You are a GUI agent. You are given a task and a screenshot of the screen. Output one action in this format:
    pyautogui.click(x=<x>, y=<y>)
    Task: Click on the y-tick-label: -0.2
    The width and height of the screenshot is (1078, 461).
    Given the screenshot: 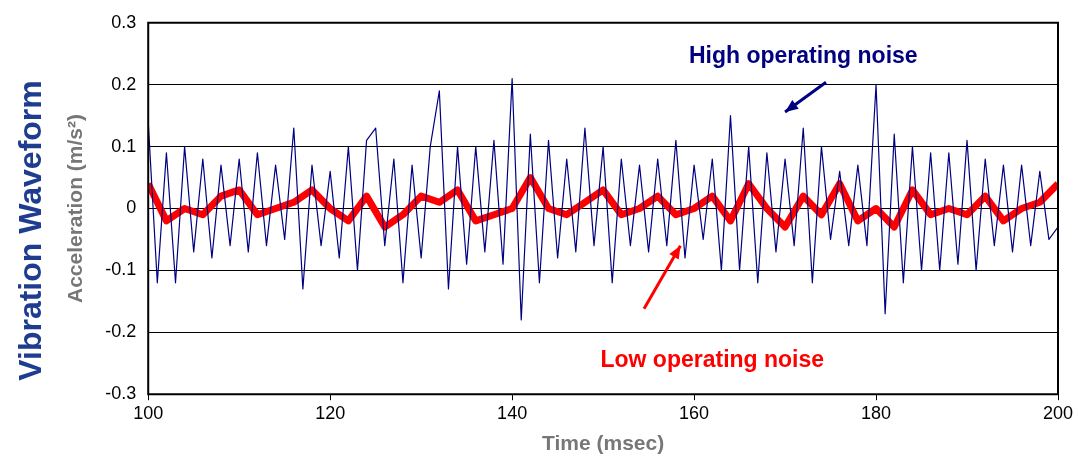 What is the action you would take?
    pyautogui.click(x=121, y=331)
    